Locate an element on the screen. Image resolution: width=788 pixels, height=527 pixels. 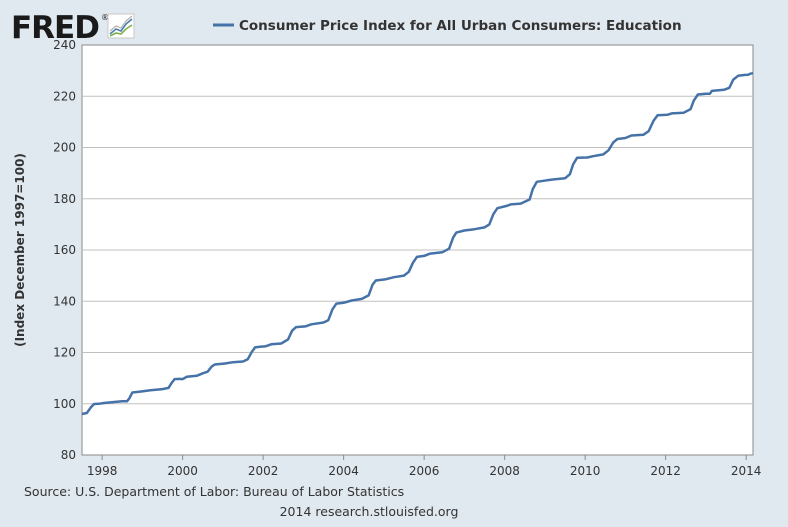
x-axis-ticks: 1998 2000 2002 2004 2006 2008 2010 2012 2014 is located at coordinates (424, 466).